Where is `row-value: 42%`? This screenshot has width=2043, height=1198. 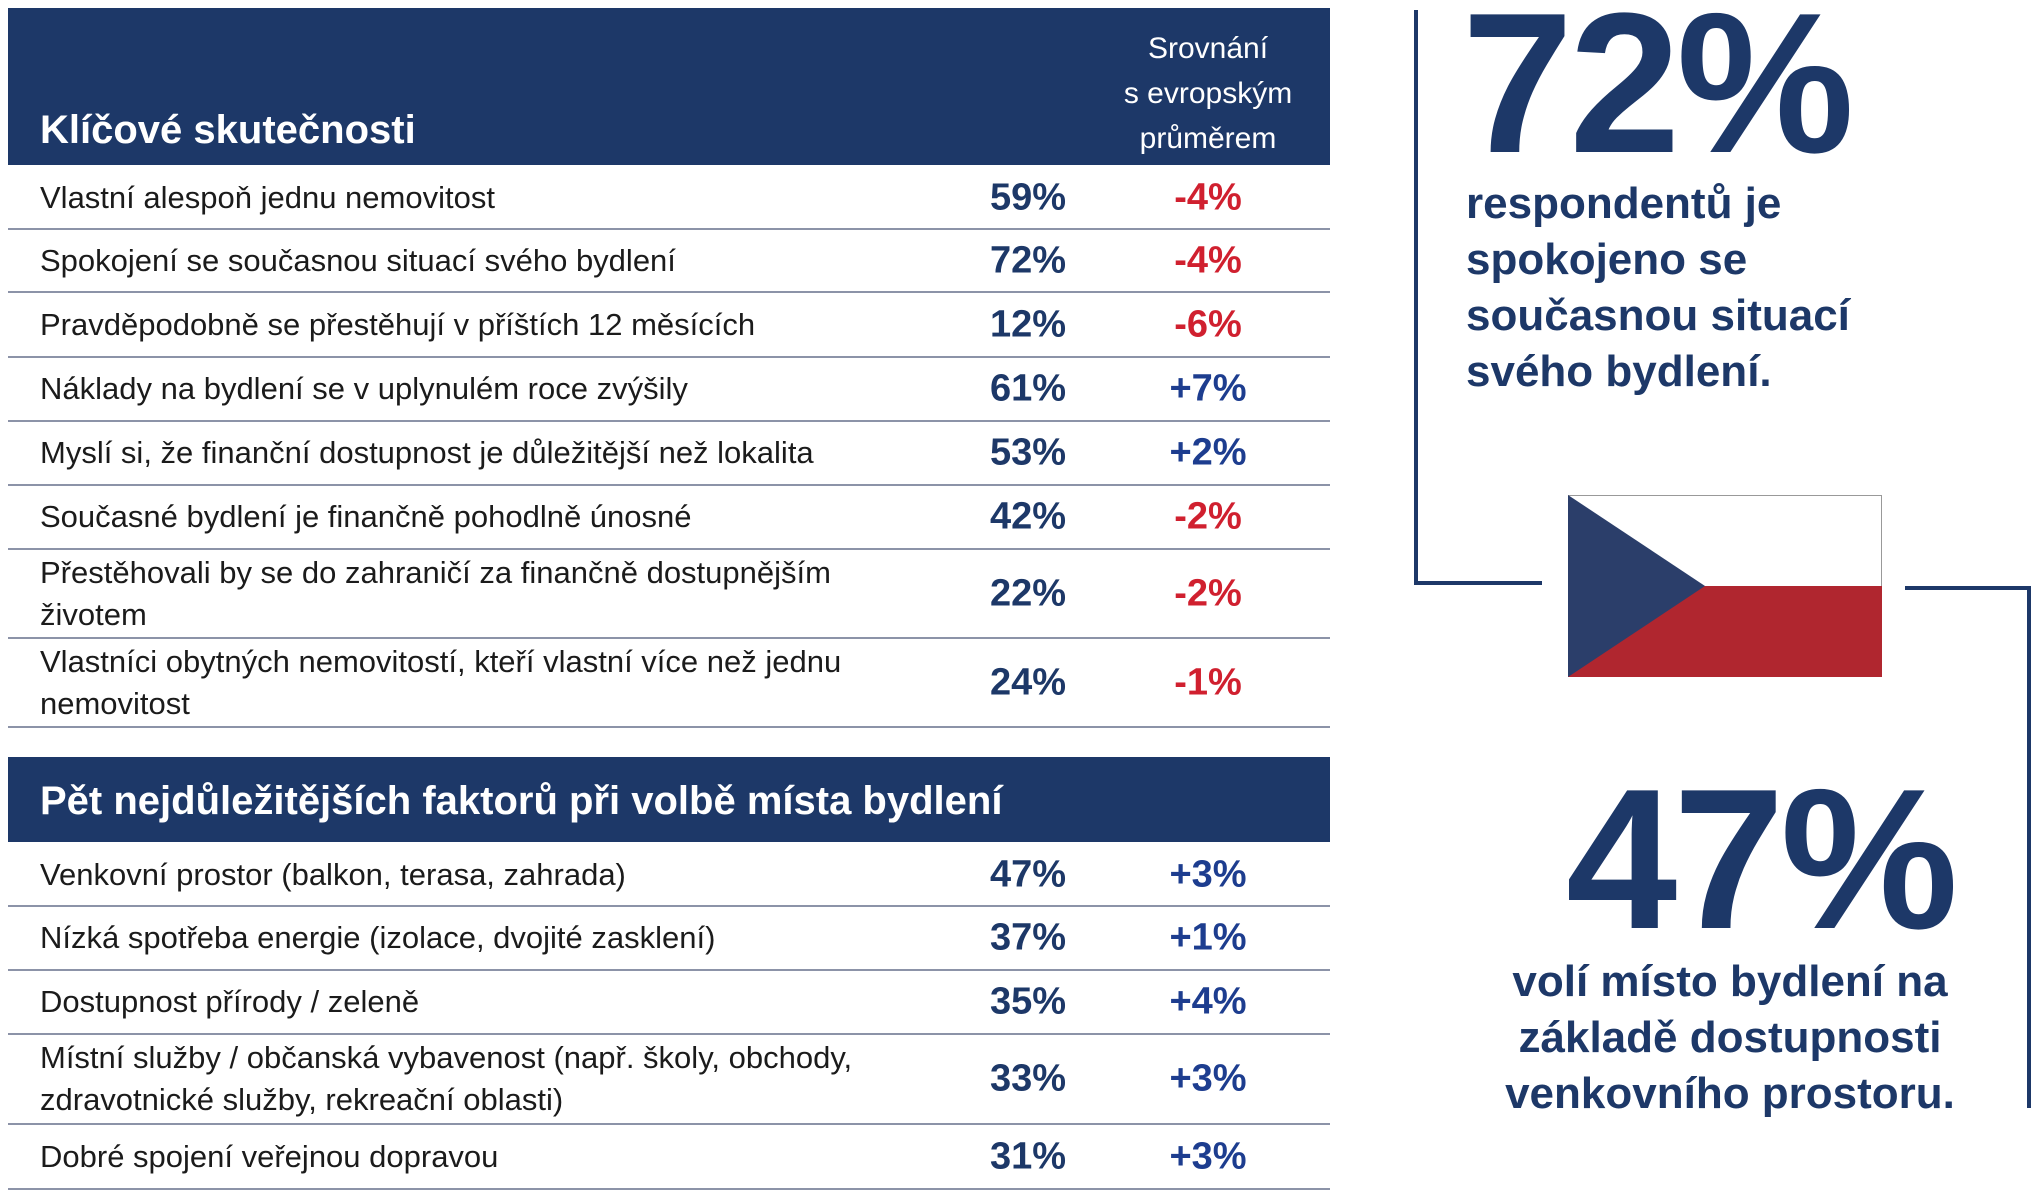
row-value: 42% is located at coordinates (1028, 516).